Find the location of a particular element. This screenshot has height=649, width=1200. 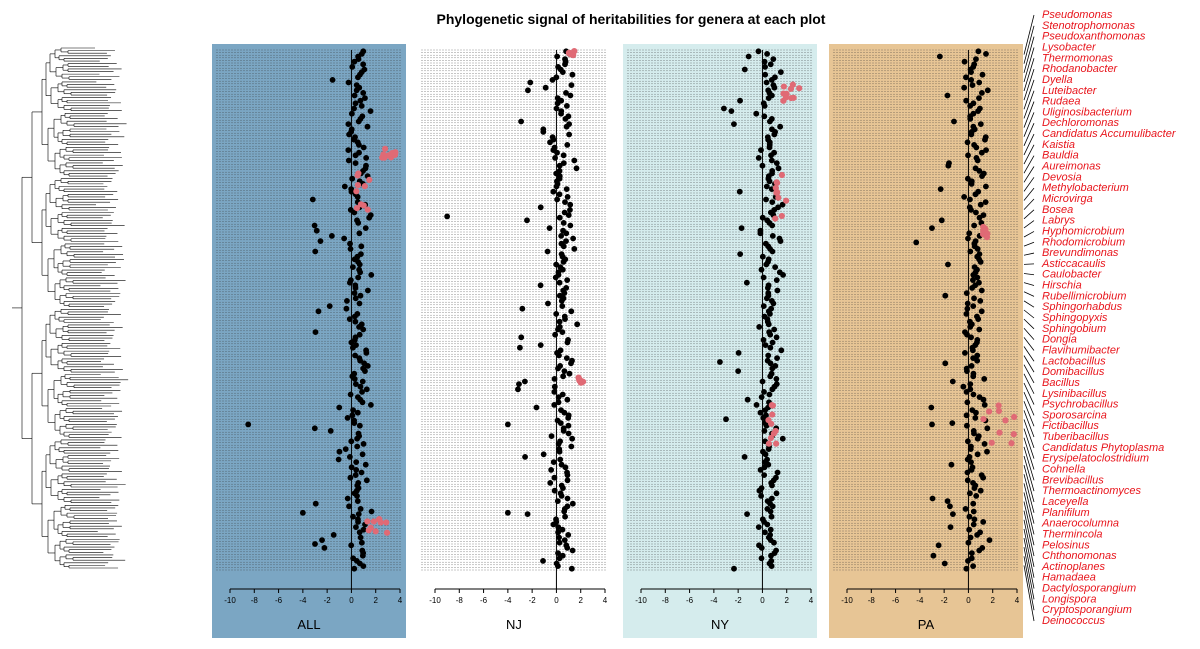

genus-label: Kaistia is located at coordinates (1058, 145).